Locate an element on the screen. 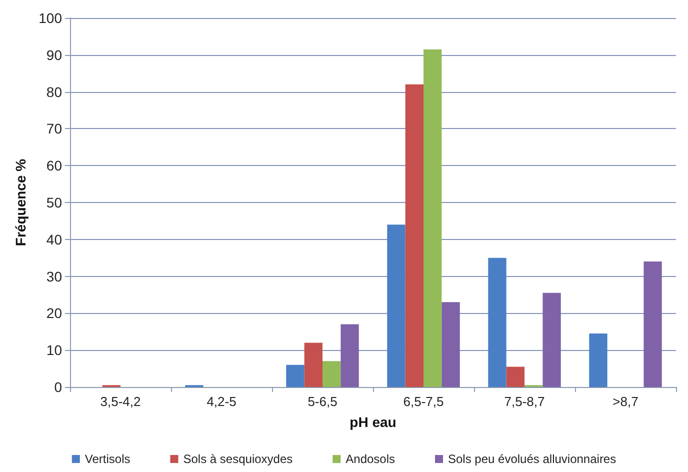  y-tick-label: 30 is located at coordinates (54, 276).